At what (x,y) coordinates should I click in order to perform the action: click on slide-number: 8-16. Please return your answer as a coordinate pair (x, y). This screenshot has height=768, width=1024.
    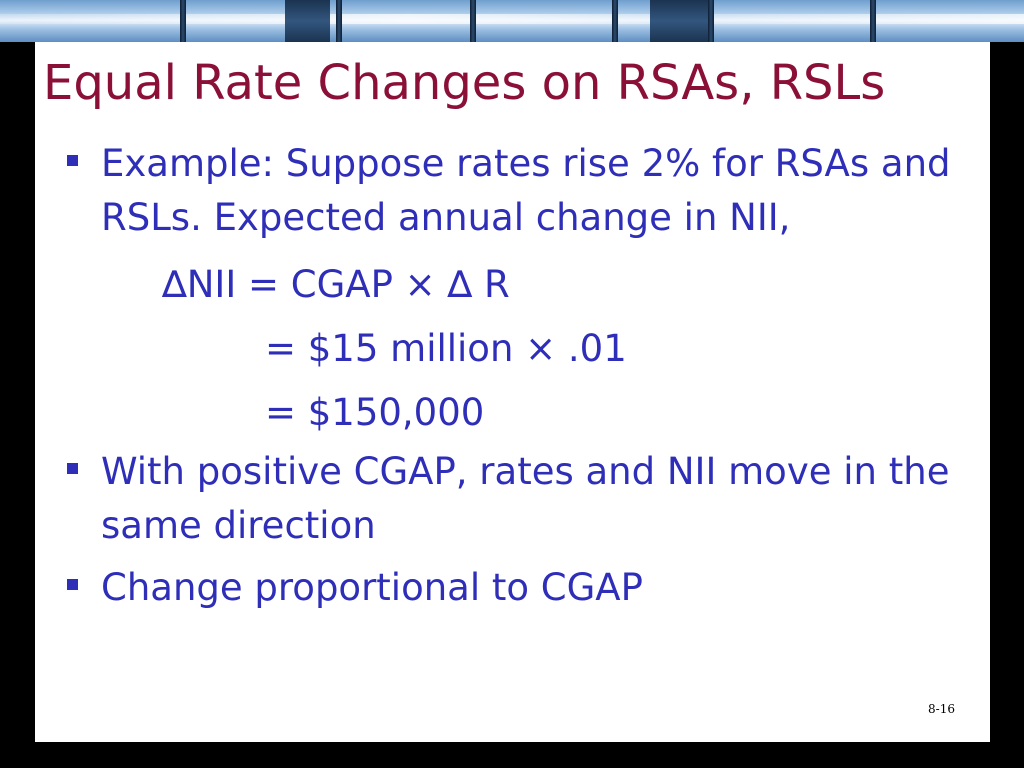
    Looking at the image, I should click on (941, 709).